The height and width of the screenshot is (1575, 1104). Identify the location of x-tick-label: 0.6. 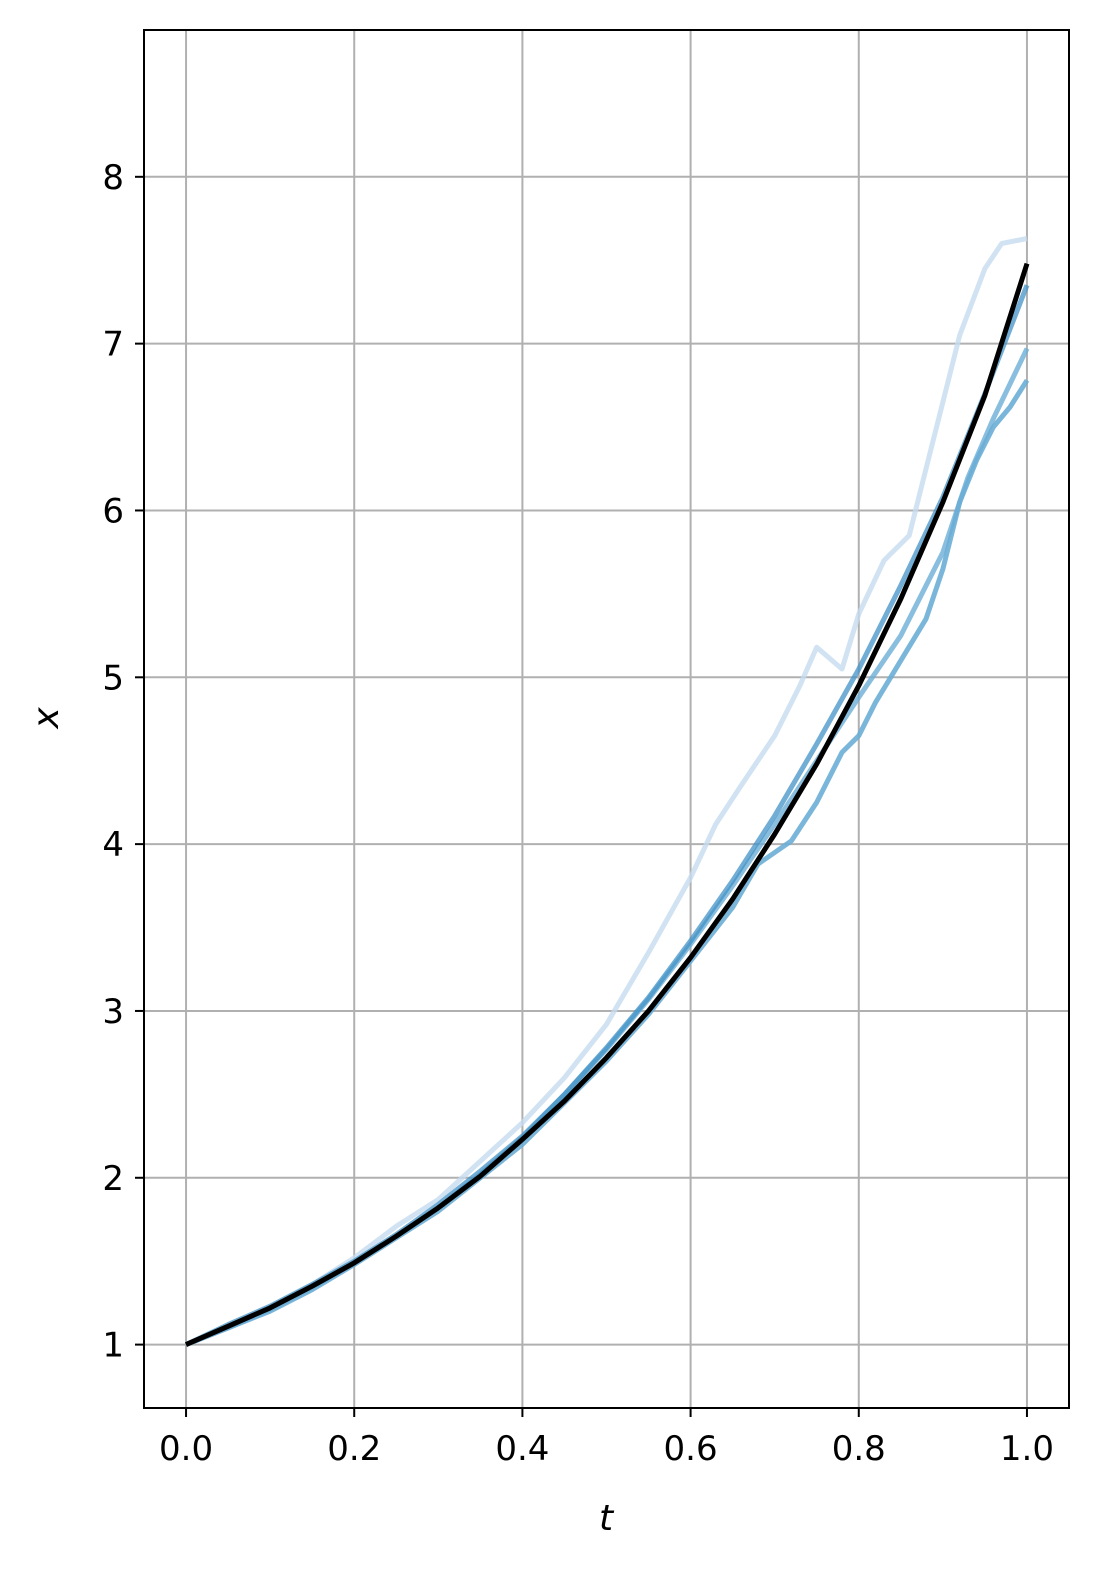
(691, 1449).